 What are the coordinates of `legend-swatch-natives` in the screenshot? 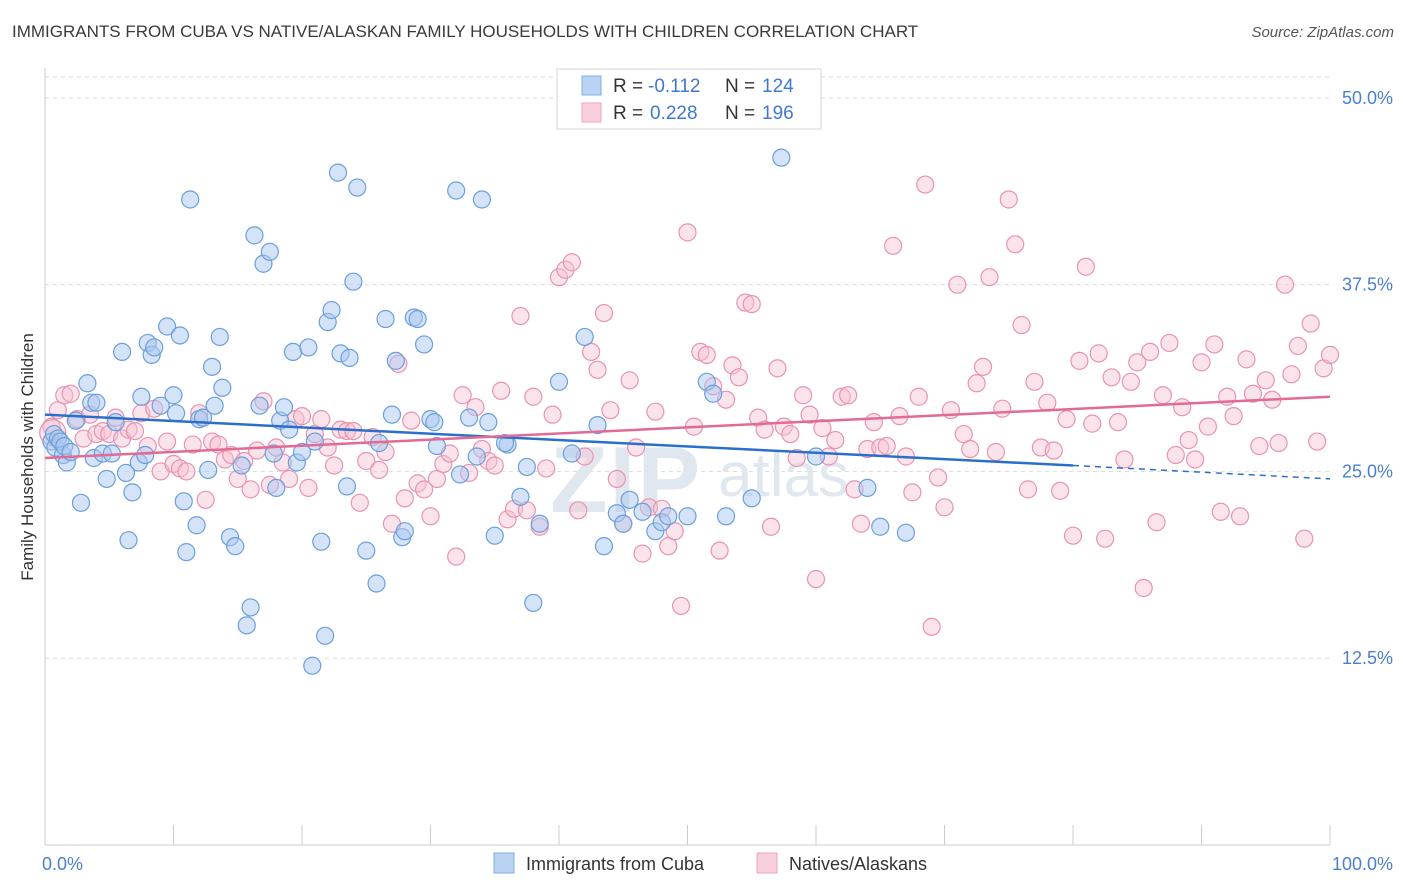 It's located at (767, 863).